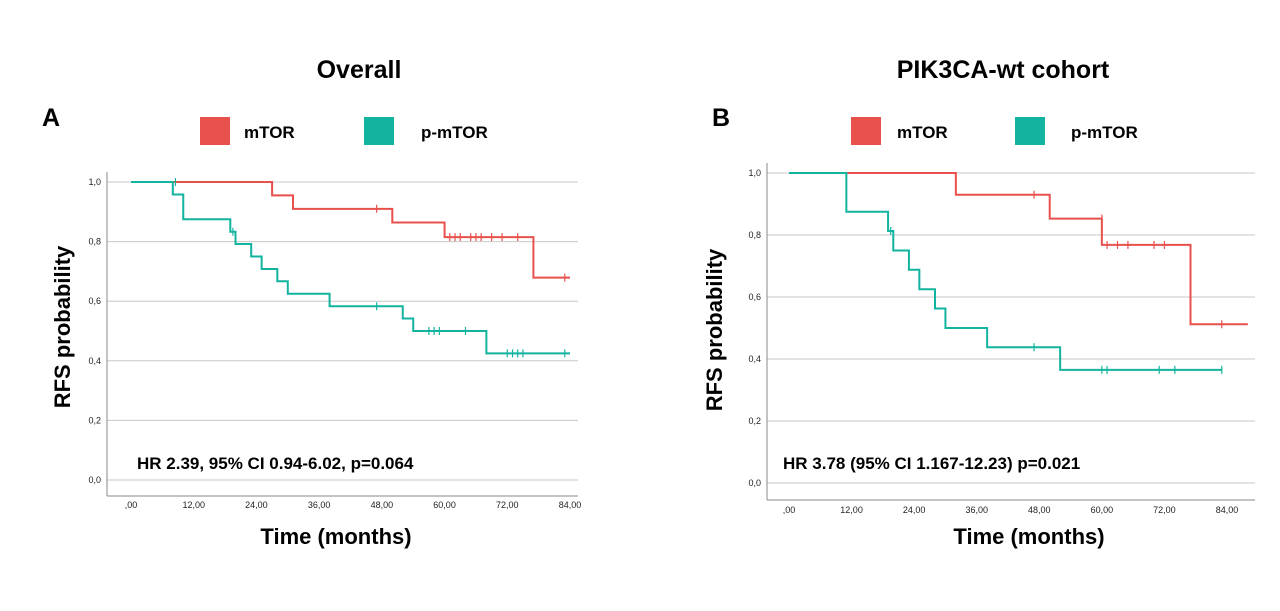 The width and height of the screenshot is (1280, 611). Describe the element at coordinates (721, 118) in the screenshot. I see `panel-b-letter: B` at that location.